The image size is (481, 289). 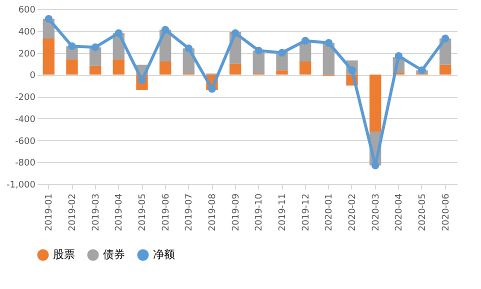 What do you see at coordinates (27, 11) in the screenshot?
I see `y-tick-label: 600` at bounding box center [27, 11].